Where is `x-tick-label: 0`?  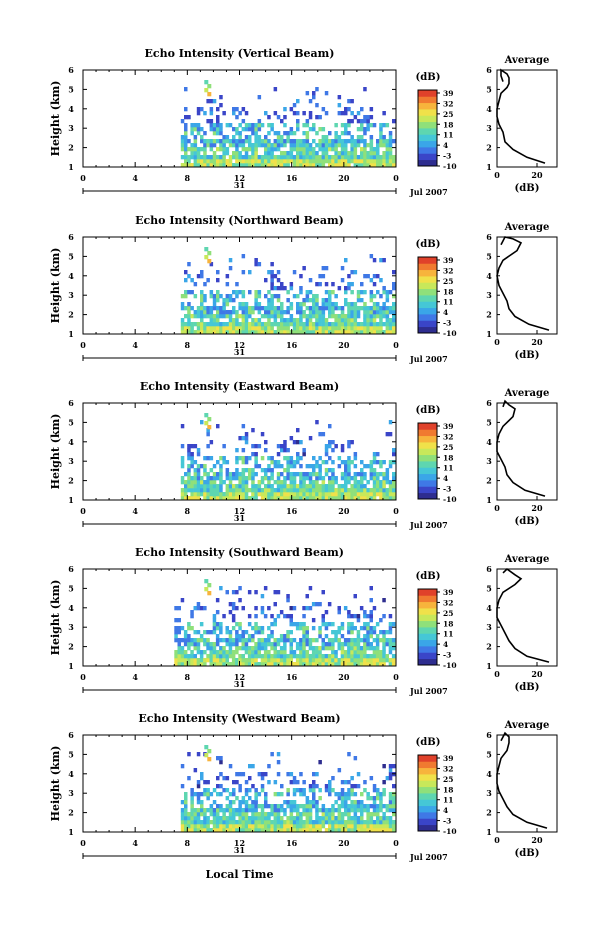
x-tick-label: 0 is located at coordinates (396, 511).